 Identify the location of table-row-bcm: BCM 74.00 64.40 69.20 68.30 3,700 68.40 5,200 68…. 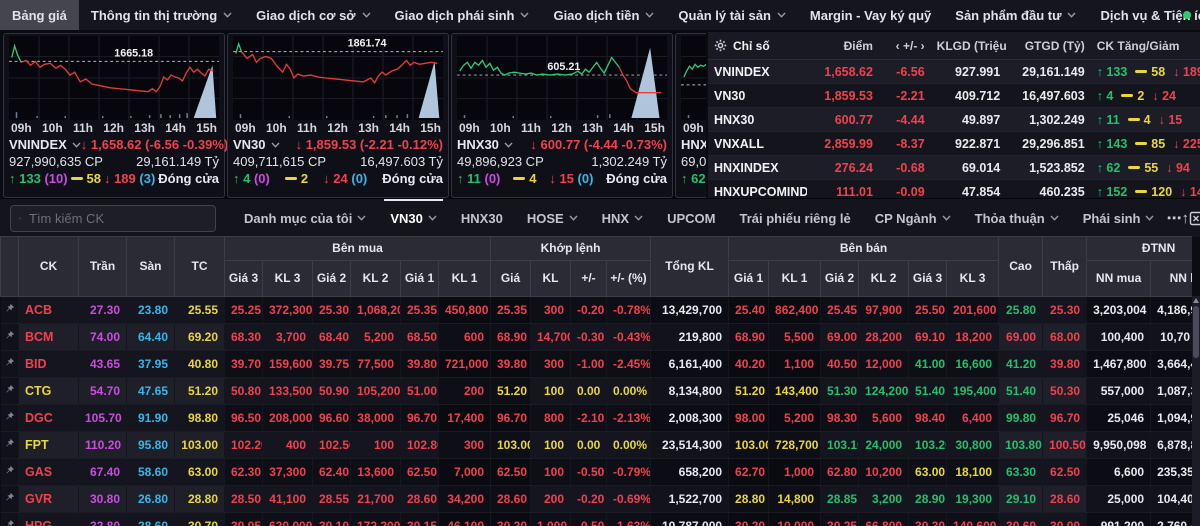
(596, 337).